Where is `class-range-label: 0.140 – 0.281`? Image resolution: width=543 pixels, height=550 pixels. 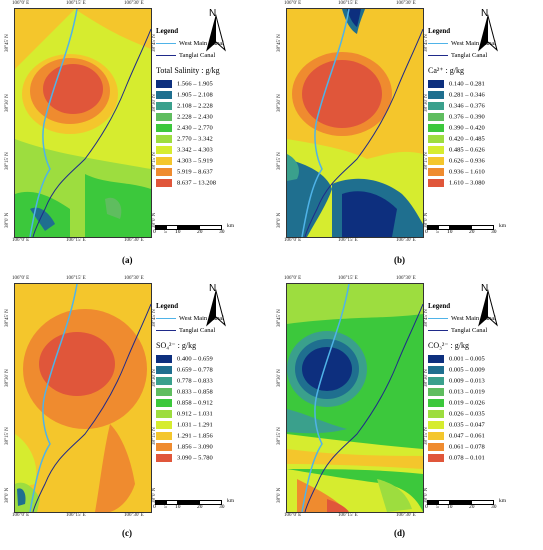 class-range-label: 0.140 – 0.281 is located at coordinates (467, 84).